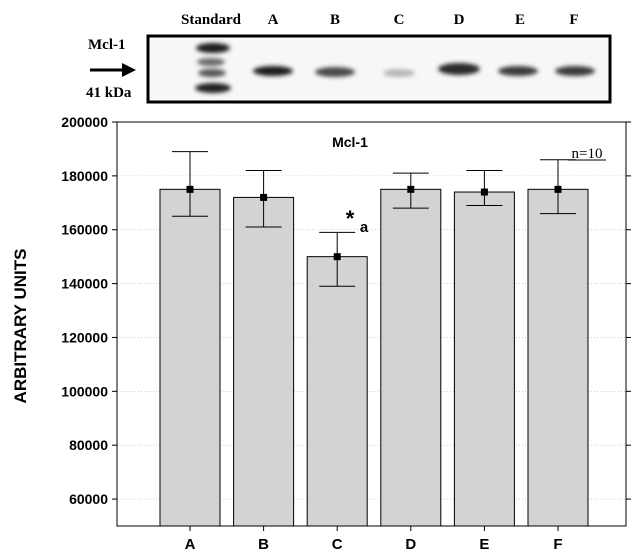 This screenshot has width=634, height=551. I want to click on x-tick-label-e: E, so click(484, 543).